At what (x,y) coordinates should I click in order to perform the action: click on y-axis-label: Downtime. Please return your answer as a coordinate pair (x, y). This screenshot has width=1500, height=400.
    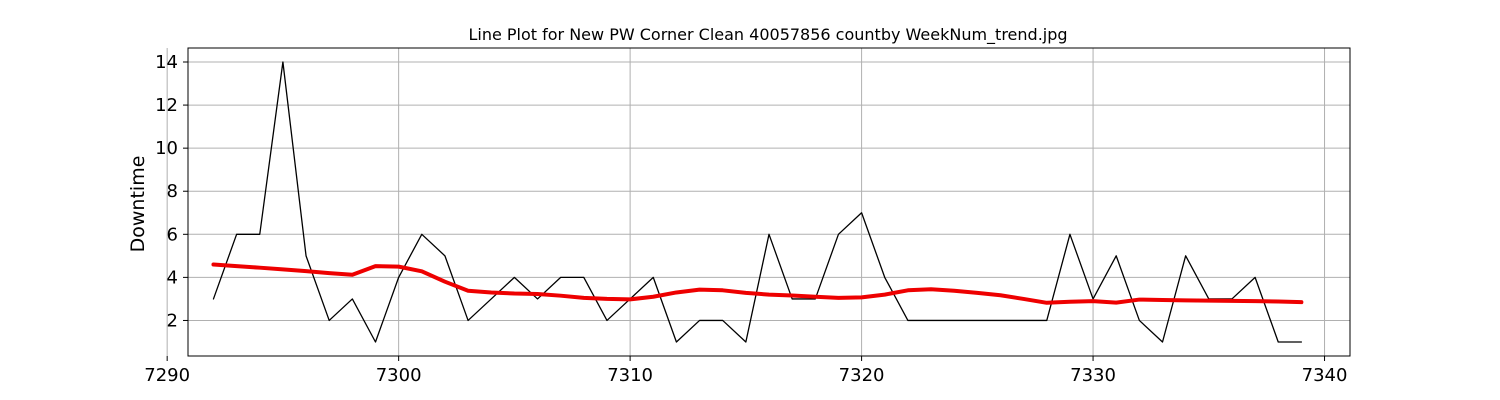
    Looking at the image, I should click on (138, 204).